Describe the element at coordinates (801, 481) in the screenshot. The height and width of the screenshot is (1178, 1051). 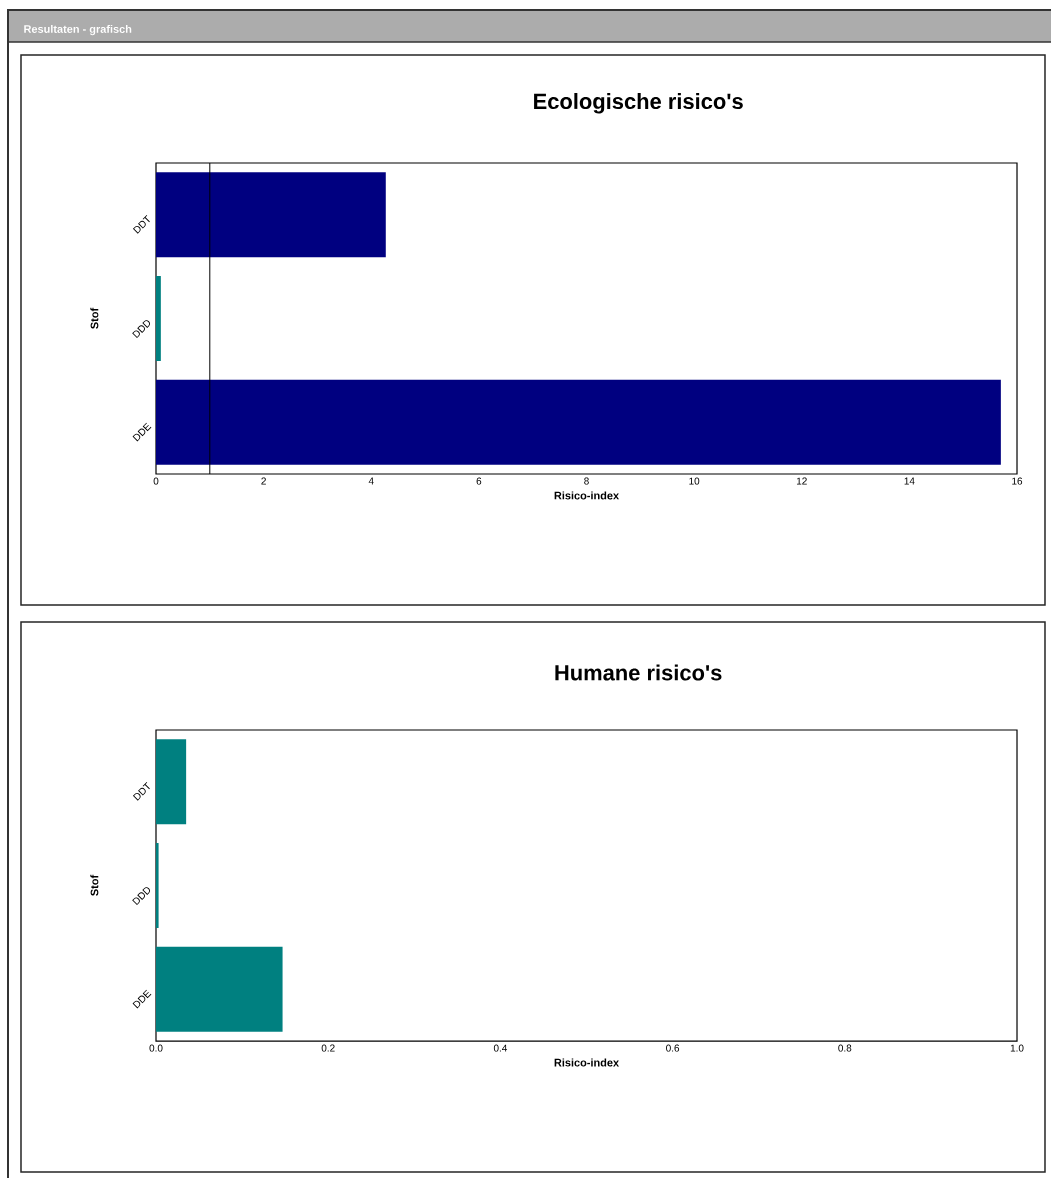
I see `x-tick-label: 12` at that location.